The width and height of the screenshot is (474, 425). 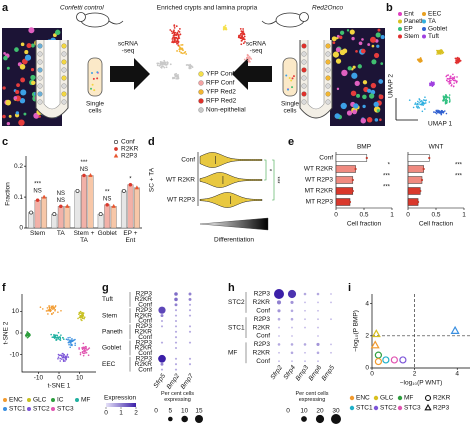 I want to click on crypt-lumen, so click(x=52, y=75).